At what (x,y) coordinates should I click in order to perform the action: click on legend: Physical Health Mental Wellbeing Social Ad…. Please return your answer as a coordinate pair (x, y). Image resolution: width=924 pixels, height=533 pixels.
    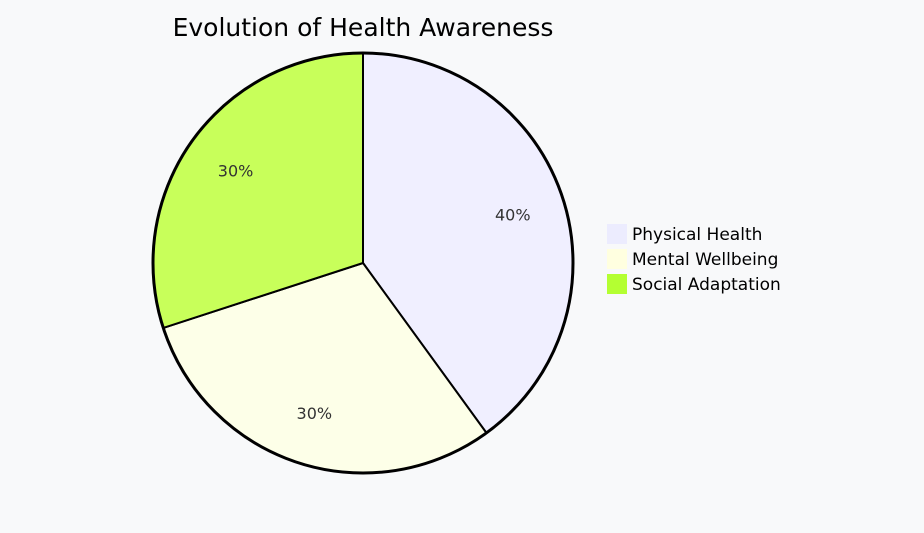
    Looking at the image, I should click on (694, 259).